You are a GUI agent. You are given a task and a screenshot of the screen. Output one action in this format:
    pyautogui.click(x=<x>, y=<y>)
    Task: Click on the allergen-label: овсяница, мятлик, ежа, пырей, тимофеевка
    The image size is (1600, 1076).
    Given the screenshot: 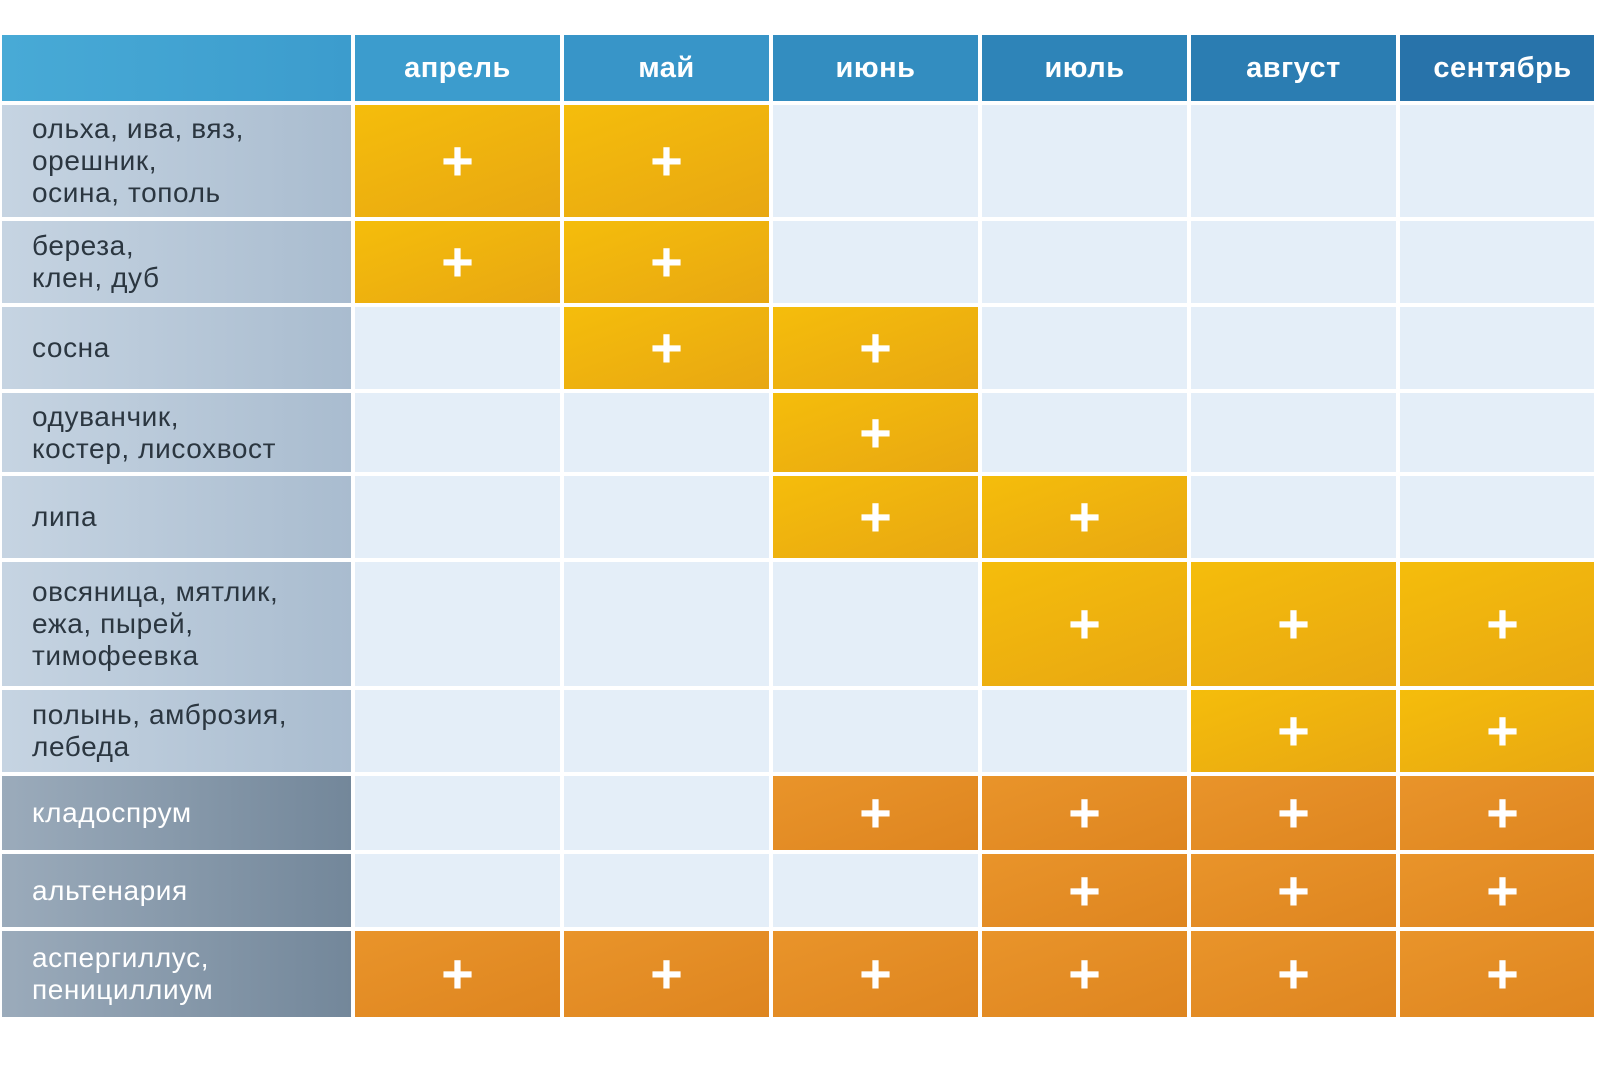 What is the action you would take?
    pyautogui.click(x=176, y=624)
    